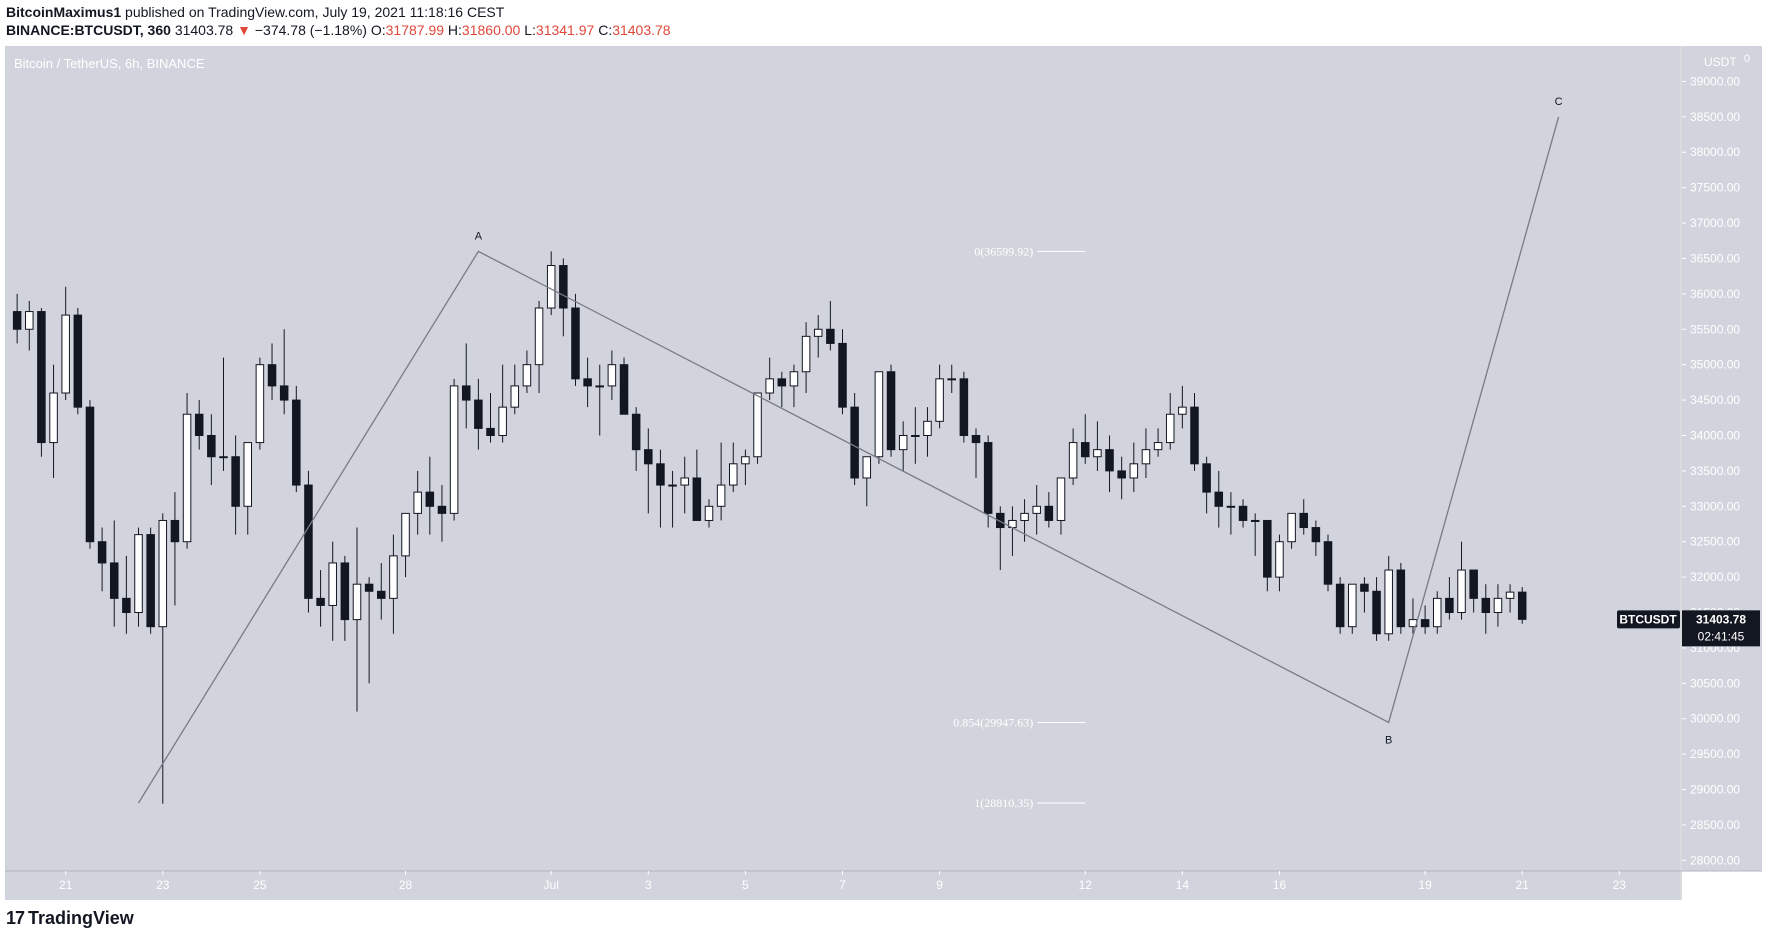 Image resolution: width=1765 pixels, height=935 pixels. I want to click on fib-level-label: 0.854(29947.63), so click(993, 722).